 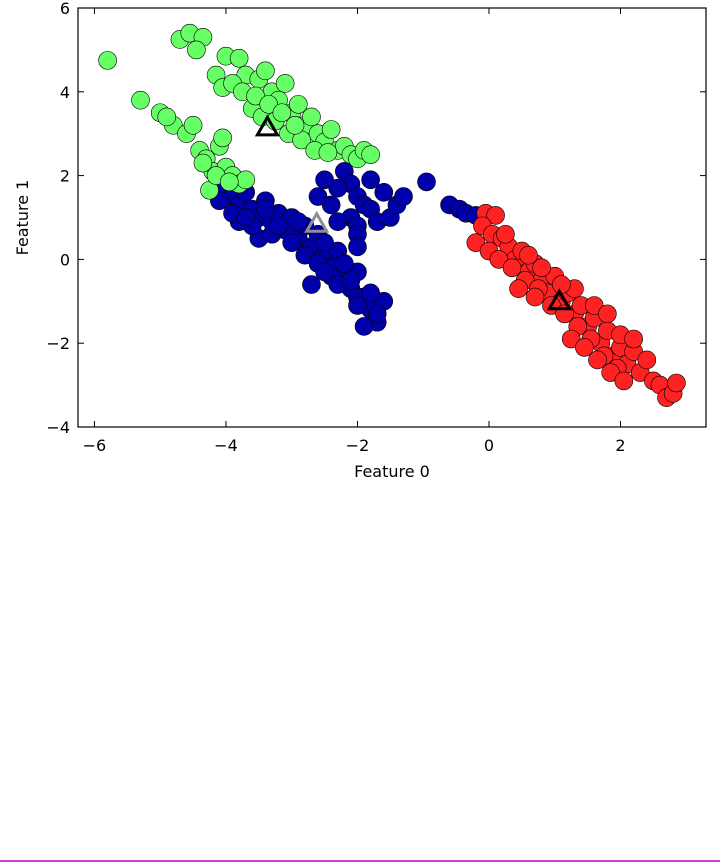 I want to click on centroids-layer, so click(x=413, y=212).